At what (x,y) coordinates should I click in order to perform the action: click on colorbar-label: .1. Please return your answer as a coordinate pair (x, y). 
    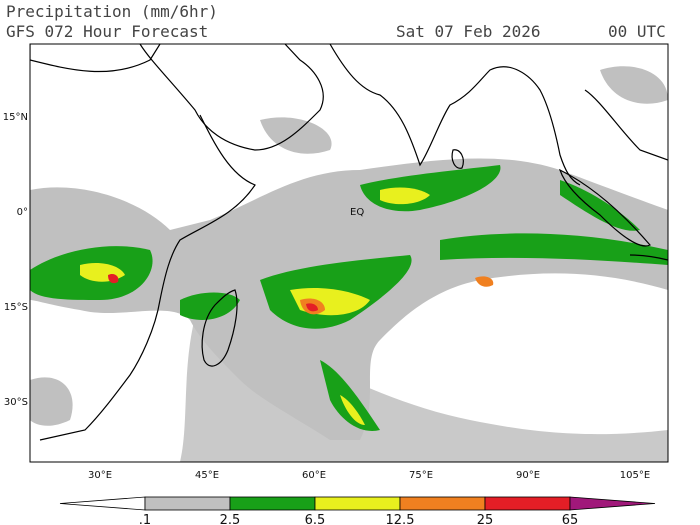
    Looking at the image, I should click on (145, 519).